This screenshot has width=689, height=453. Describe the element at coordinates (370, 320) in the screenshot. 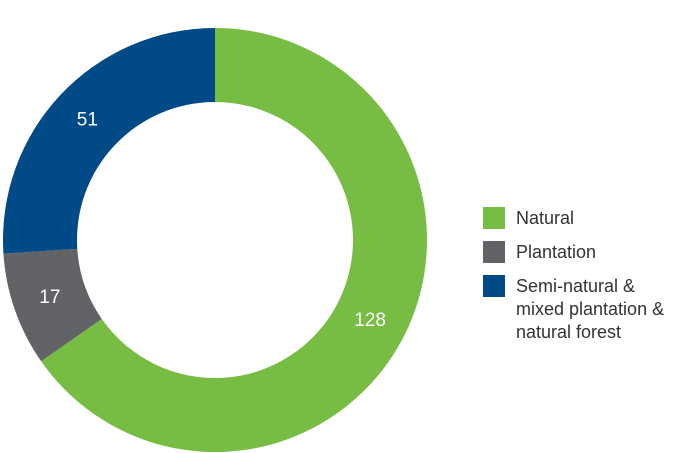

I see `value-label: 128` at that location.